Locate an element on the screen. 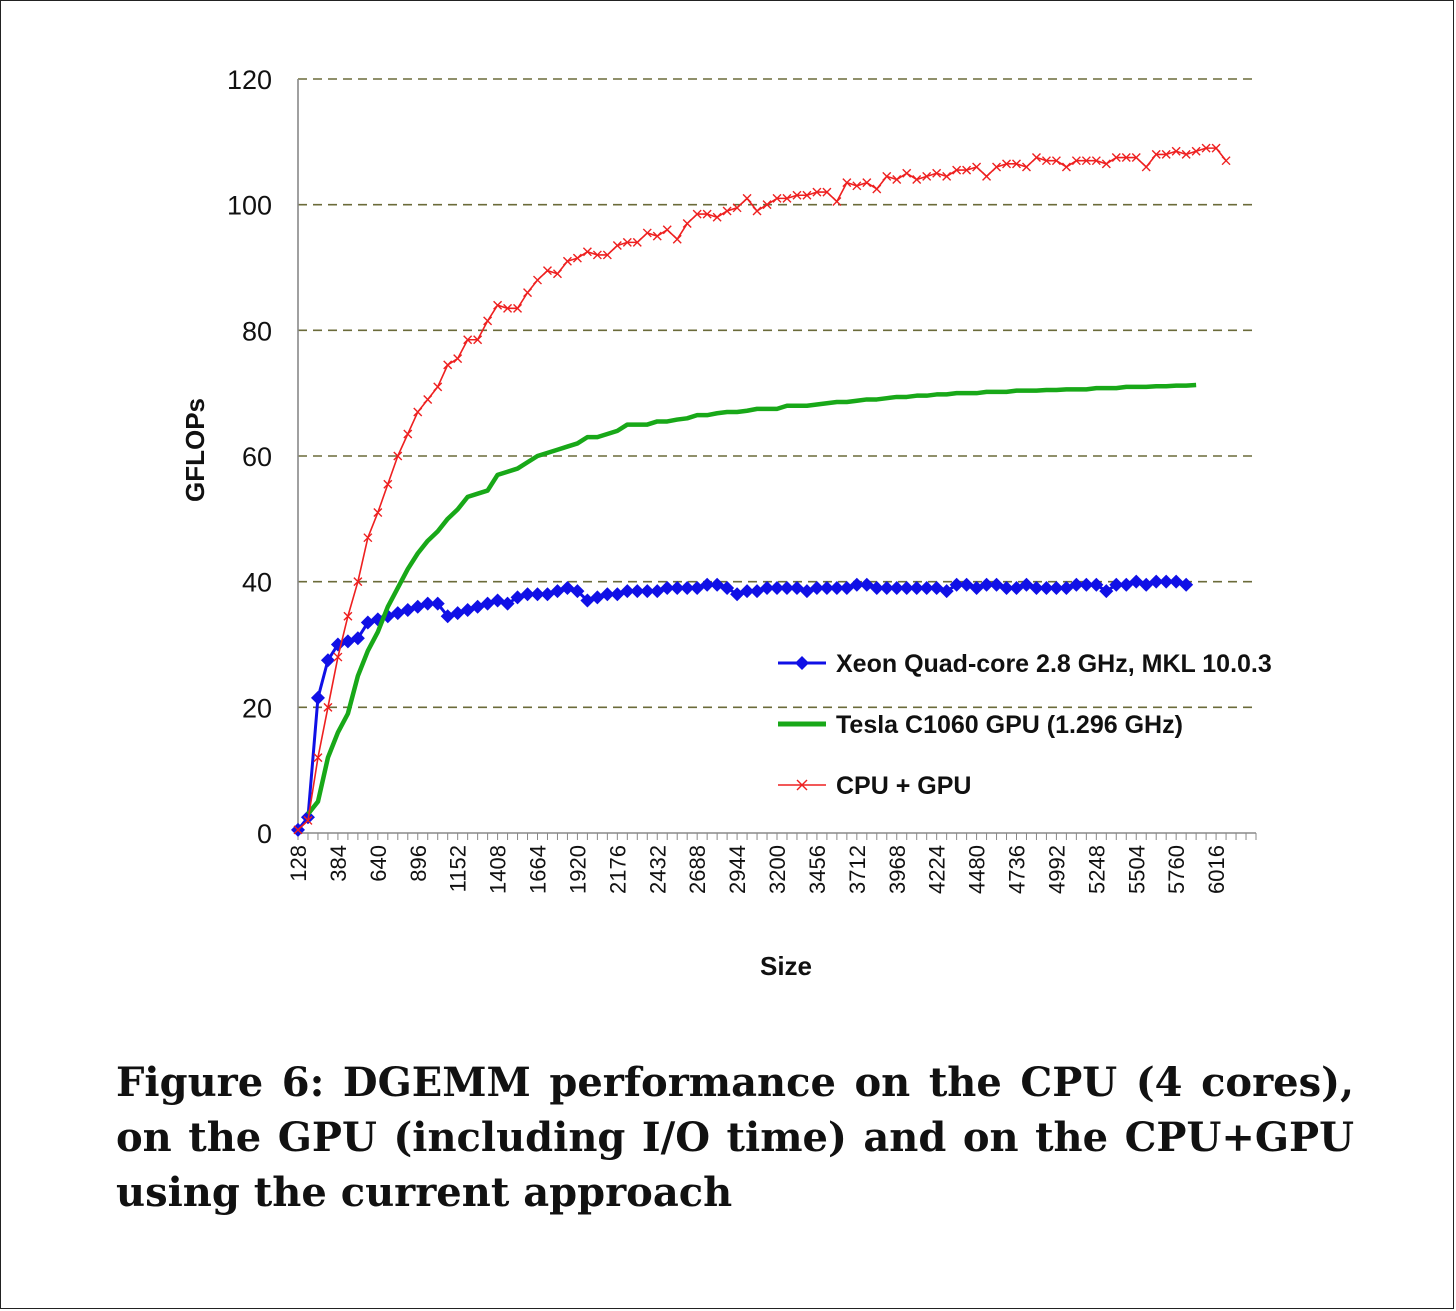  x-tick-label-4480: 4480 is located at coordinates (977, 869).